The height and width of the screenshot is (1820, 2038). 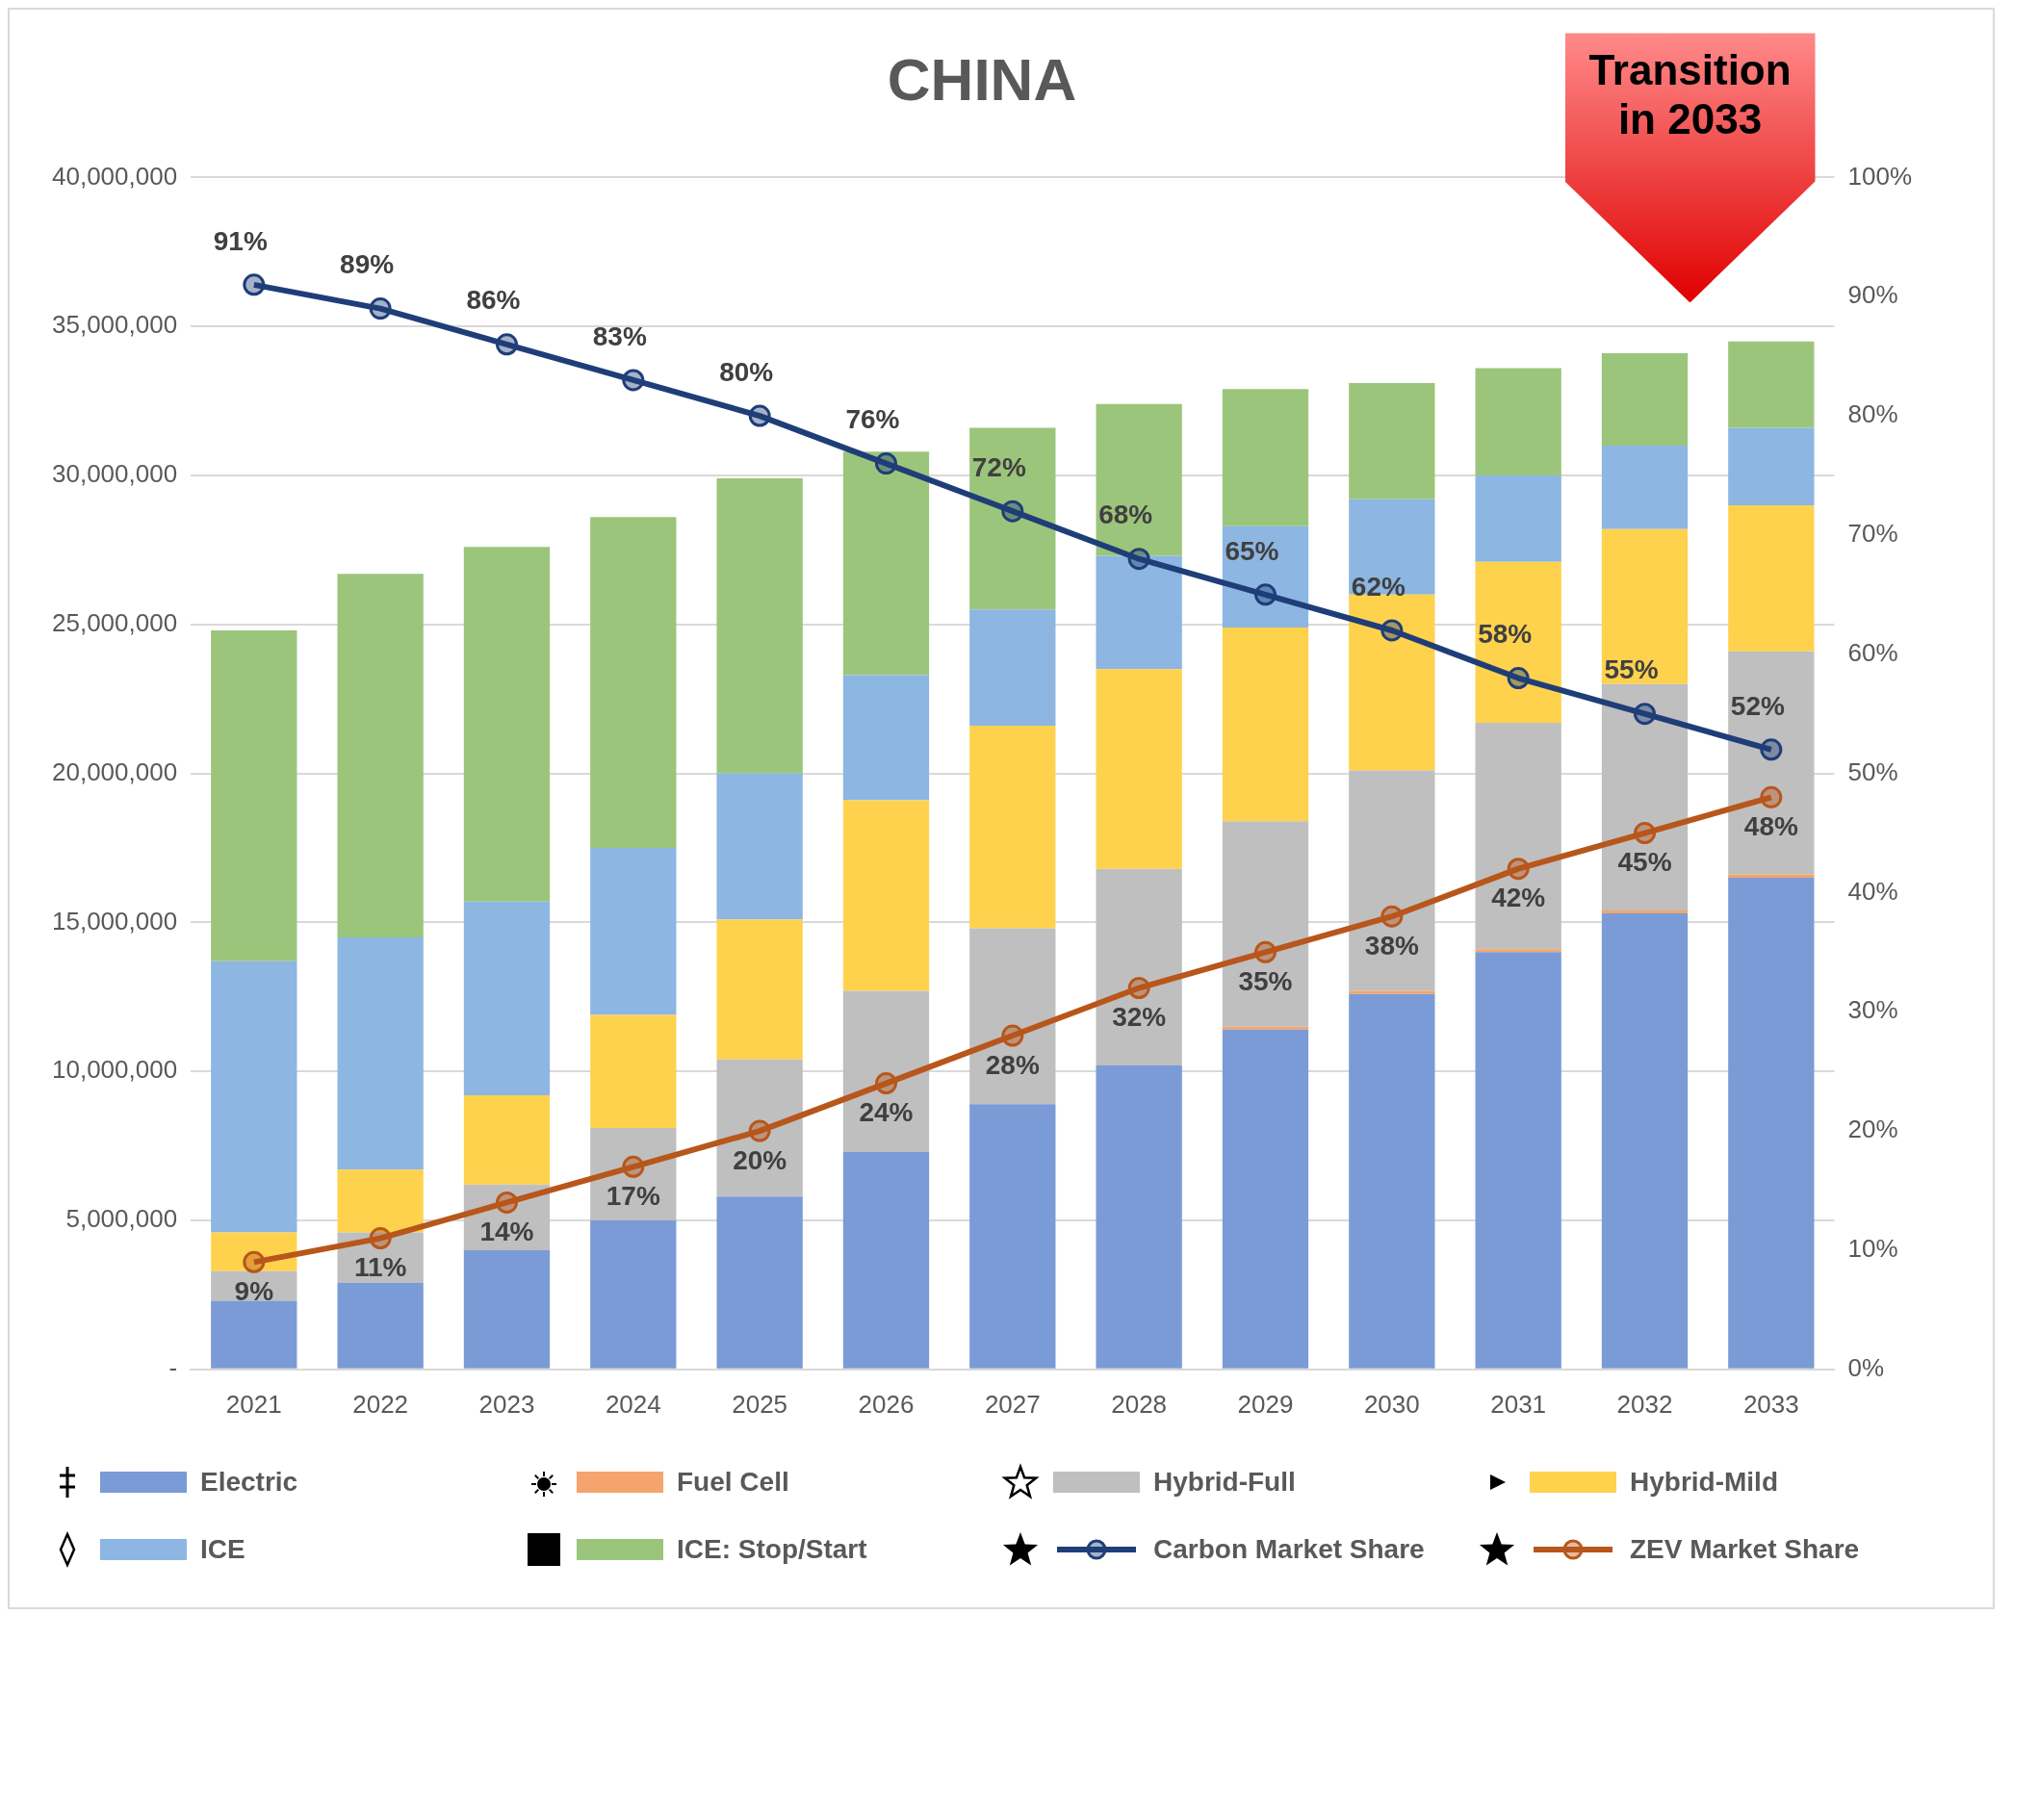 I want to click on legend-label: Fuel Cell, so click(x=733, y=1483).